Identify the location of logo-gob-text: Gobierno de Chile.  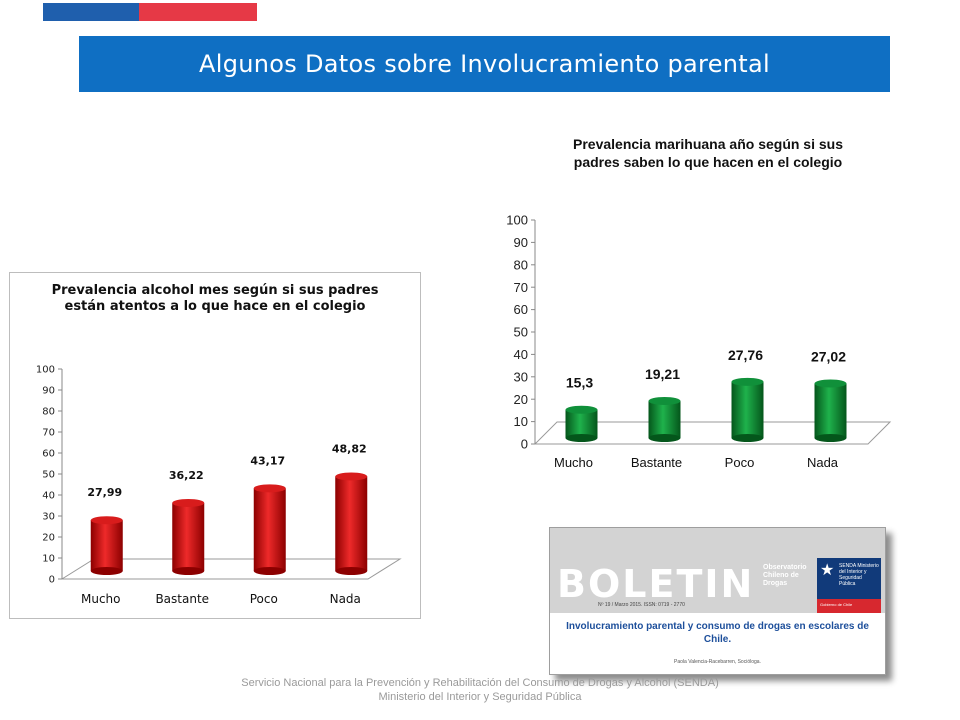
(836, 604).